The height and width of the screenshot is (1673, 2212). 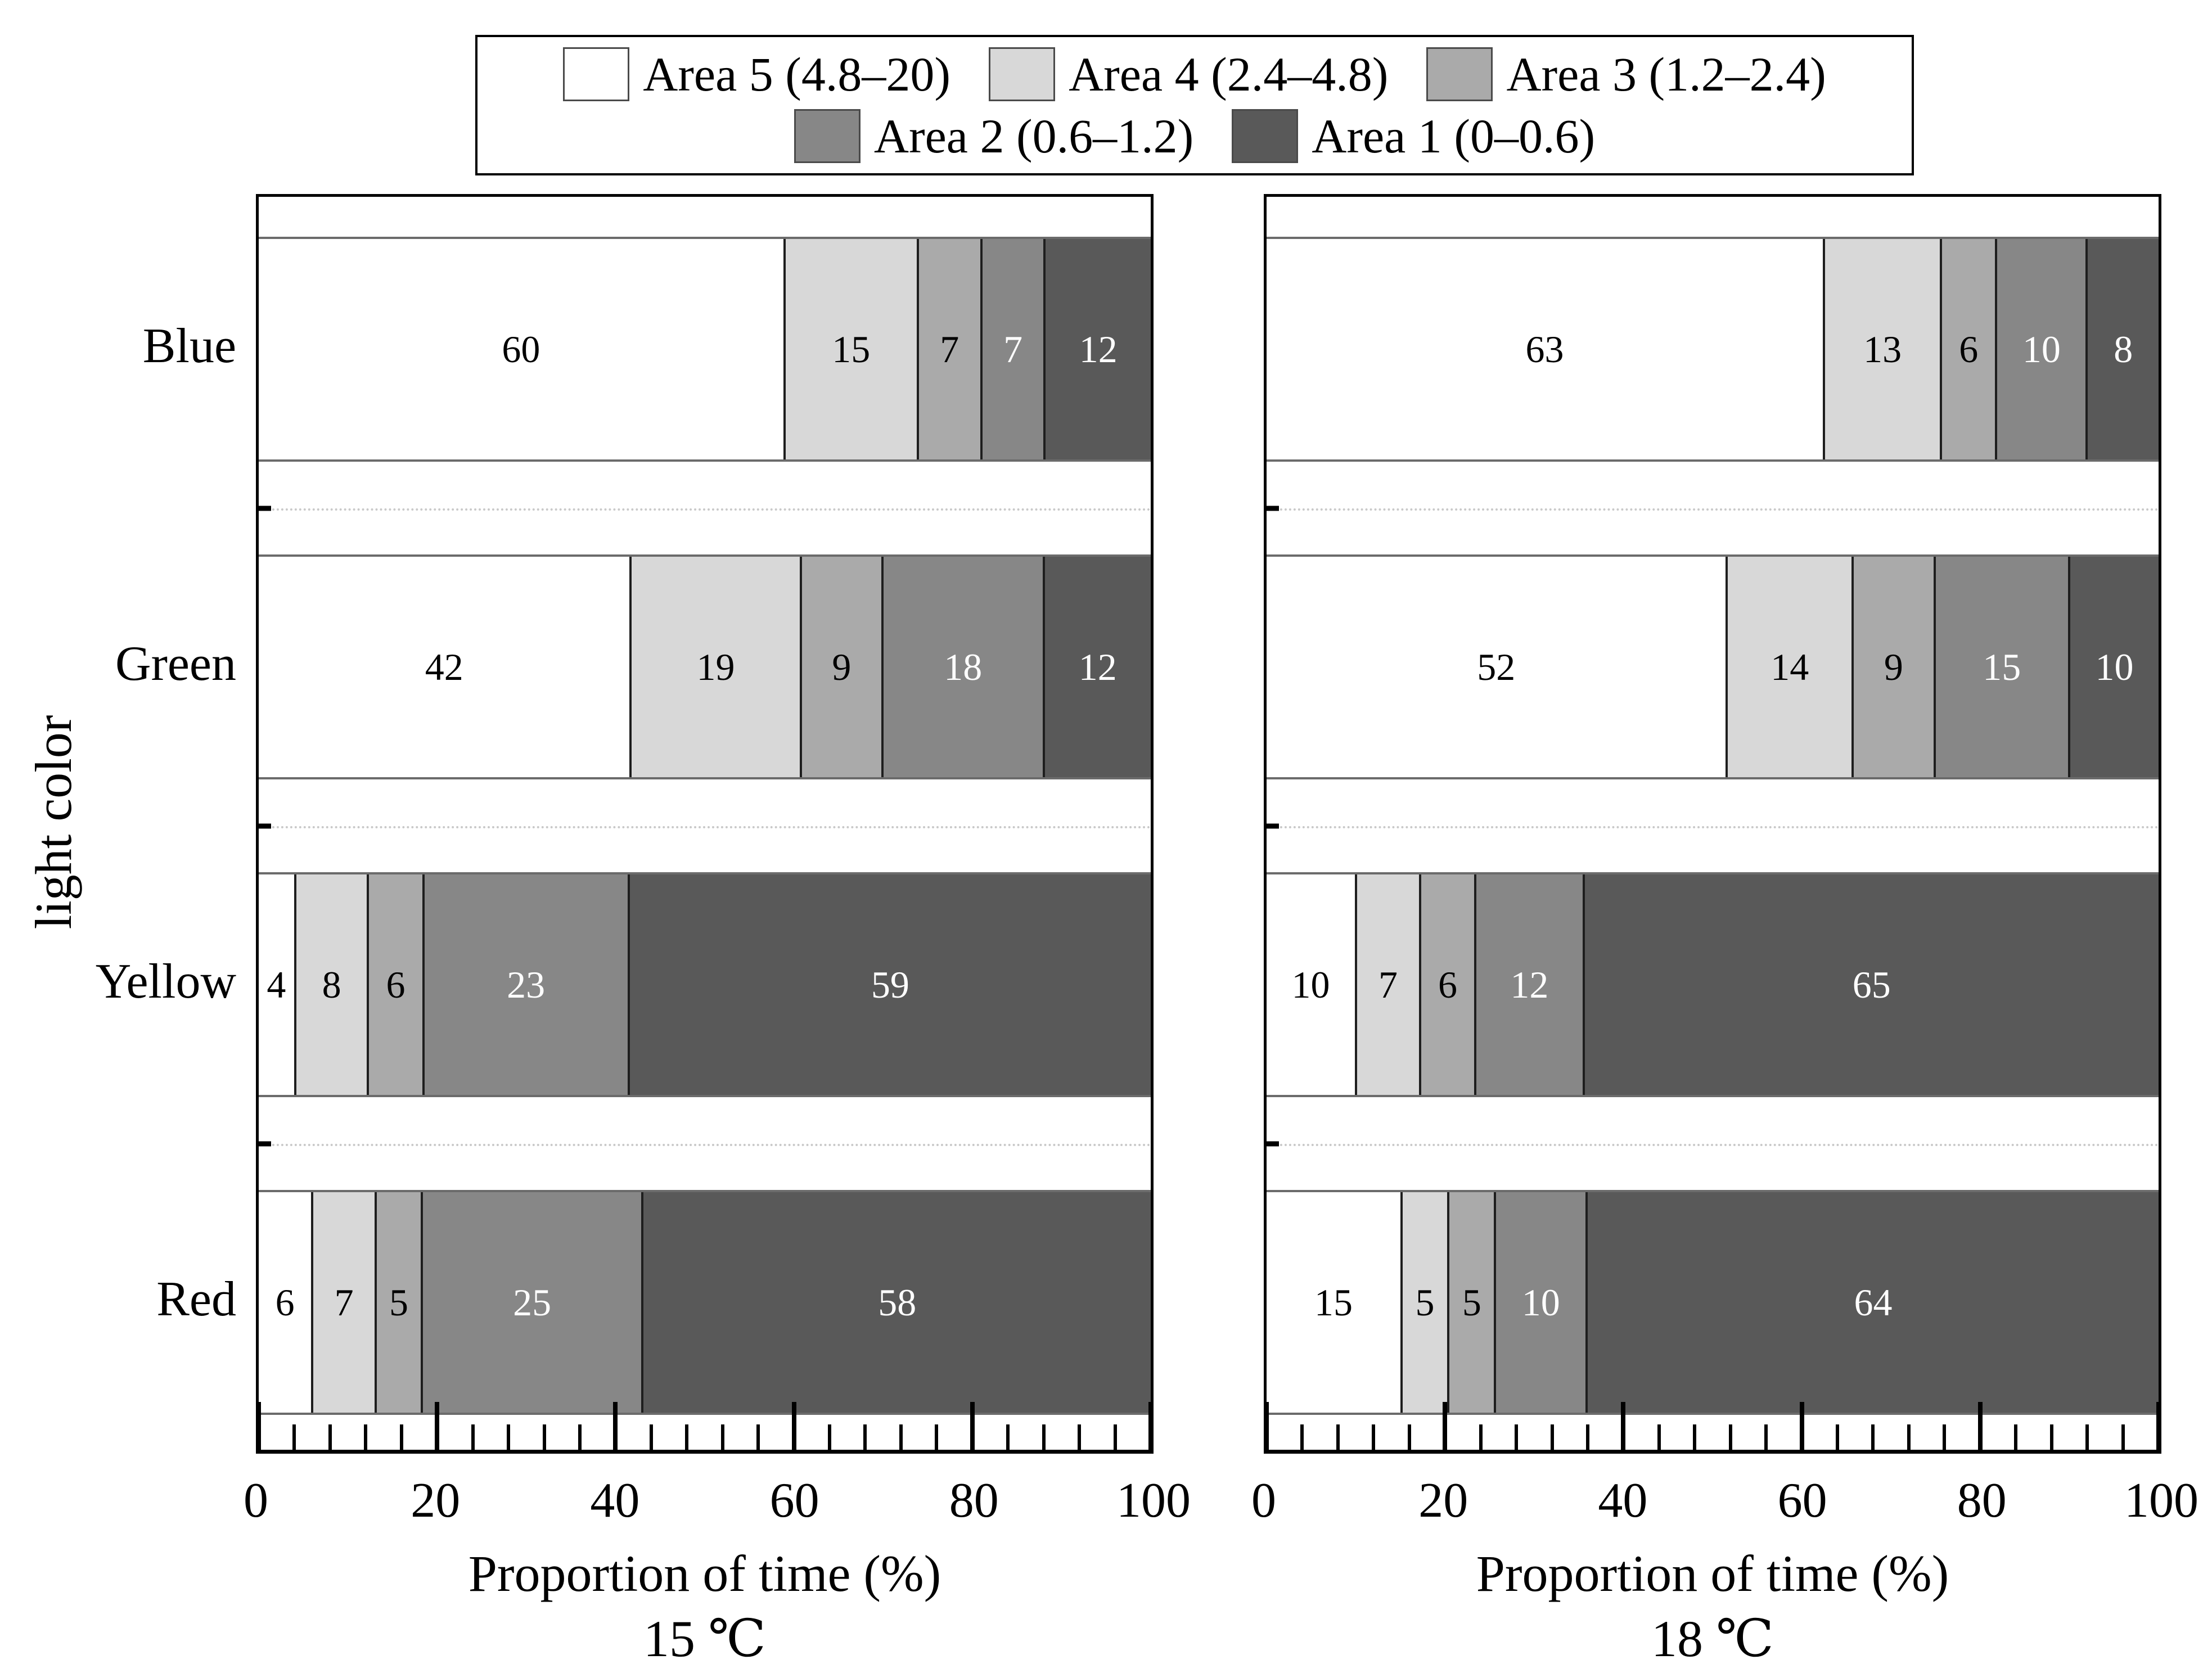 What do you see at coordinates (962, 667) in the screenshot?
I see `bar-segment-green-area2: 18` at bounding box center [962, 667].